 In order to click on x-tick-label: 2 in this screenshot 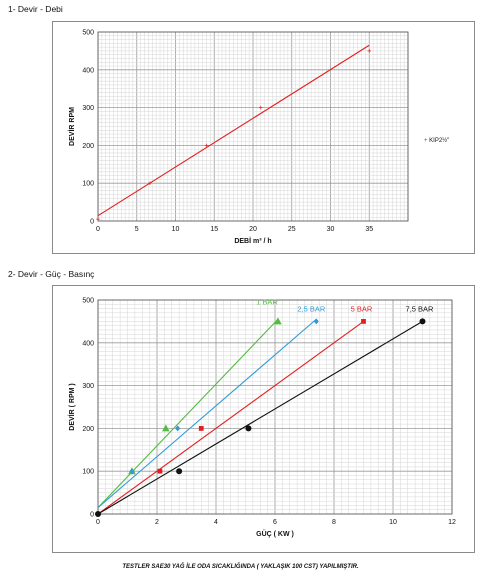, I will do `click(157, 522)`.